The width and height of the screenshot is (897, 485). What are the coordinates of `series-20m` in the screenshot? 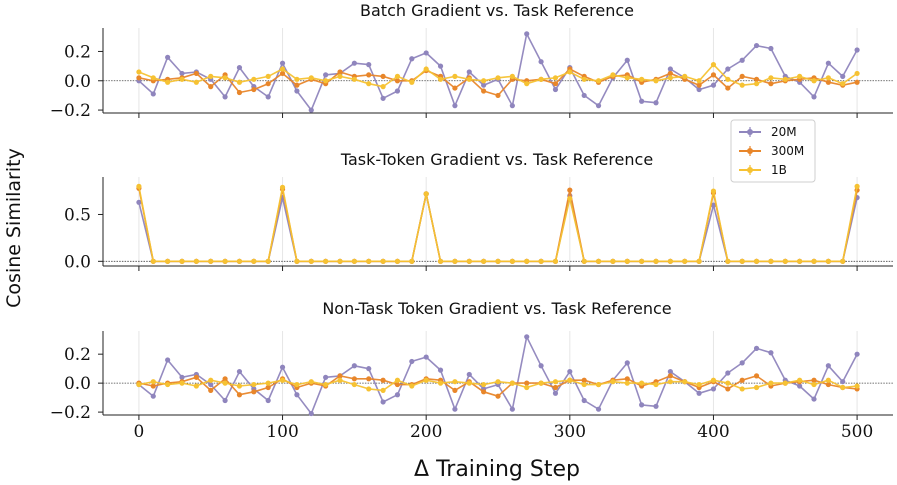 It's located at (498, 227).